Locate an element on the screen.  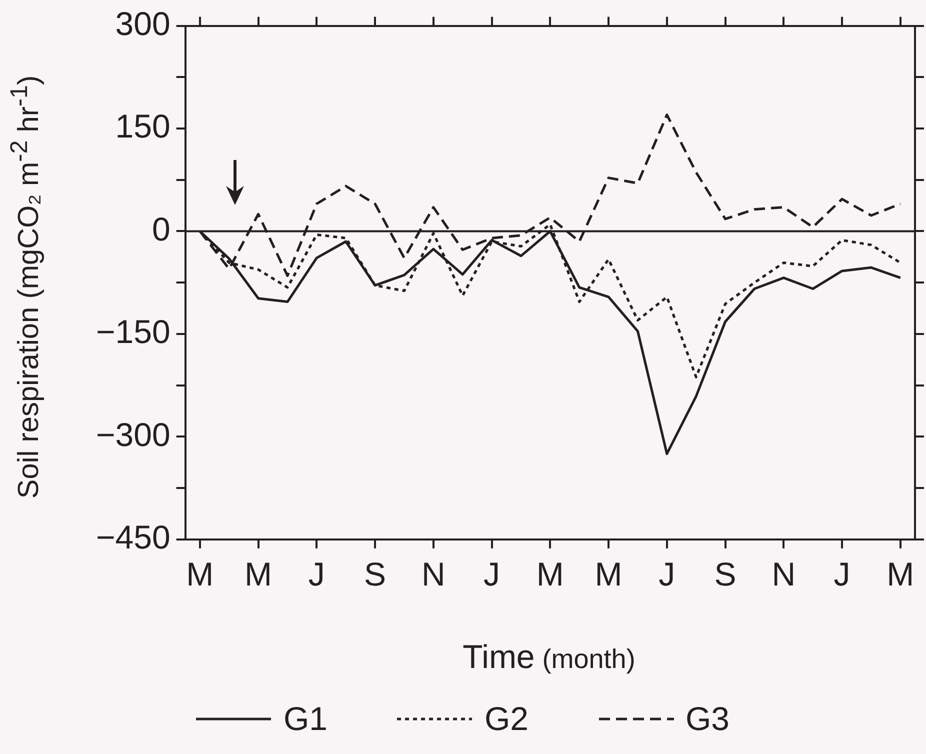
x-axis-title: Time (month) is located at coordinates (549, 657).